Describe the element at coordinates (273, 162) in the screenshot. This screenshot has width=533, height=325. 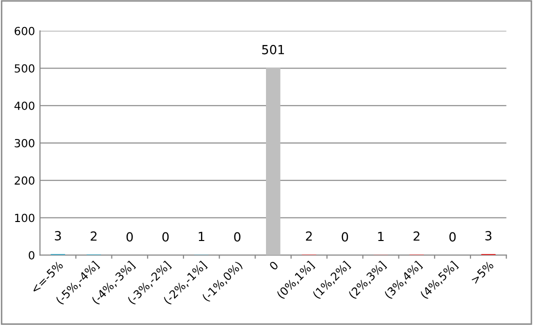
I see `bar` at that location.